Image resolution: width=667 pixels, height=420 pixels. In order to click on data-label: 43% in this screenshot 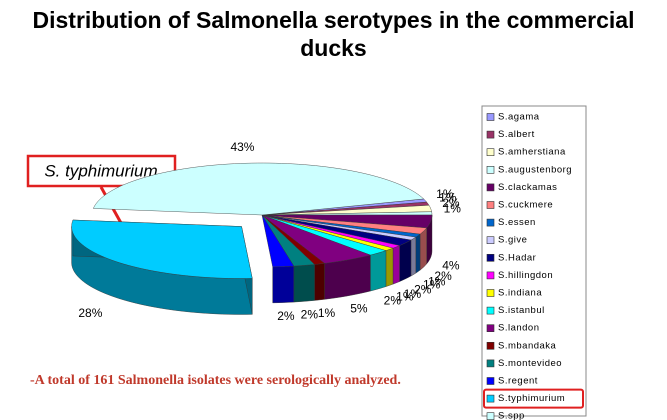, I will do `click(242, 147)`.